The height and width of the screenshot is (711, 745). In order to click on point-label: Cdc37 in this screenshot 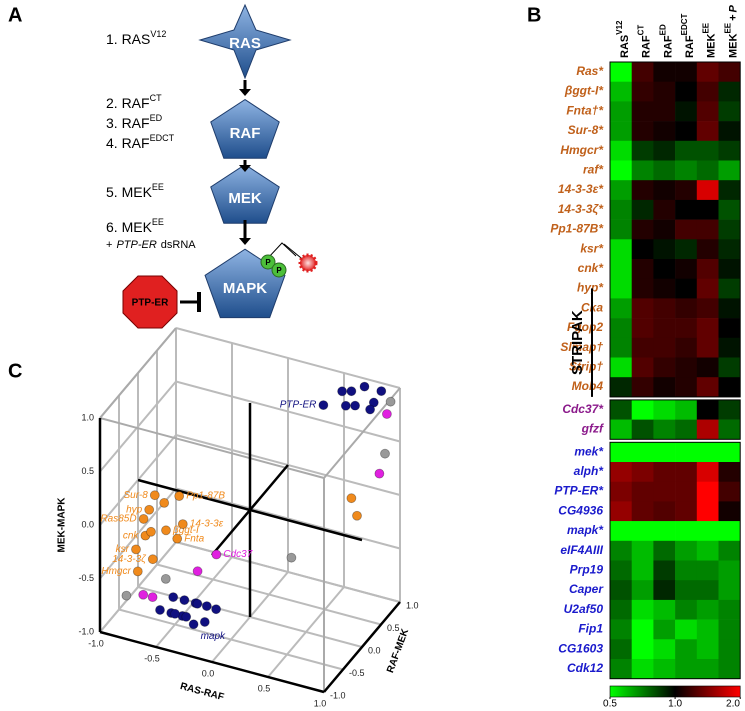, I will do `click(237, 554)`.